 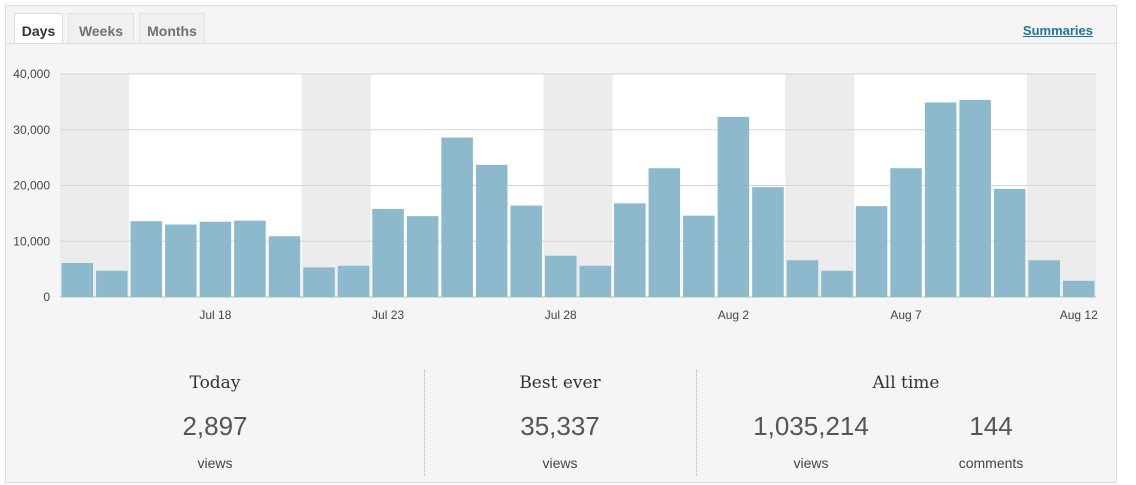 What do you see at coordinates (906, 315) in the screenshot?
I see `x-tick-label: Aug 7` at bounding box center [906, 315].